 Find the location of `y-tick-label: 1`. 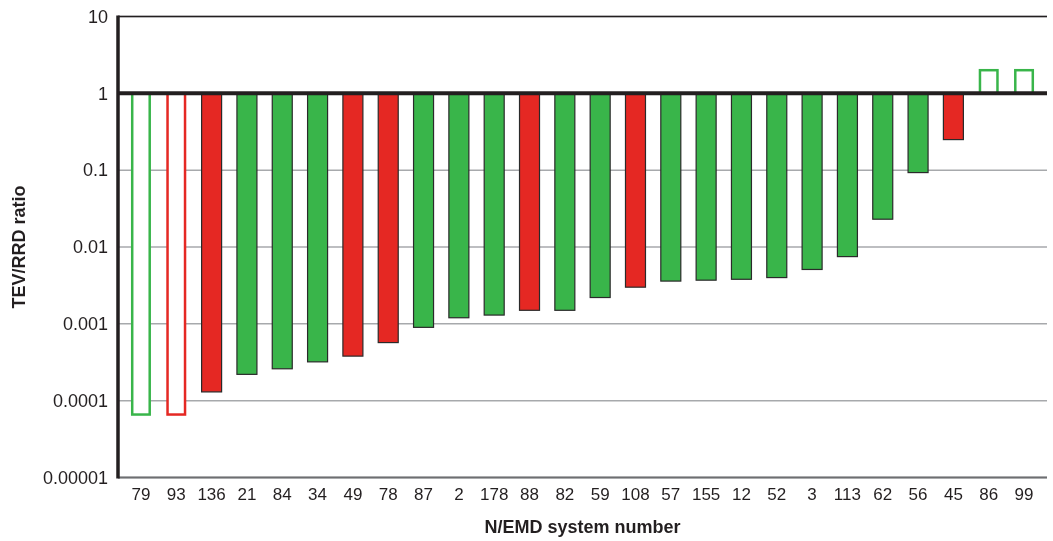

y-tick-label: 1 is located at coordinates (102, 93).